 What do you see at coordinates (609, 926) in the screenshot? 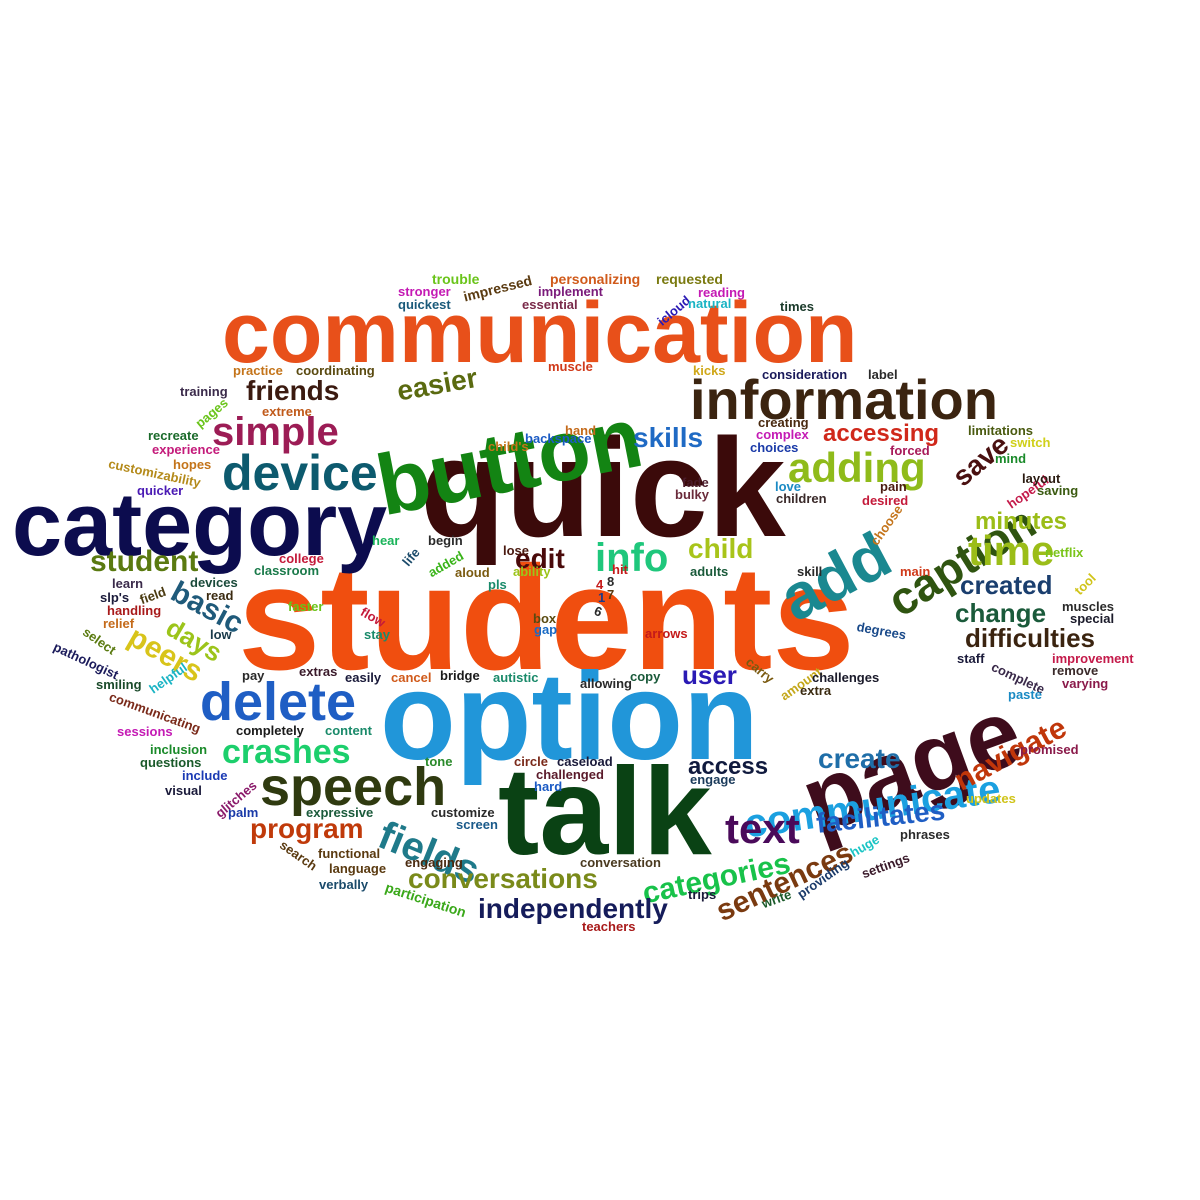
I see `word-teachers: teachers` at bounding box center [609, 926].